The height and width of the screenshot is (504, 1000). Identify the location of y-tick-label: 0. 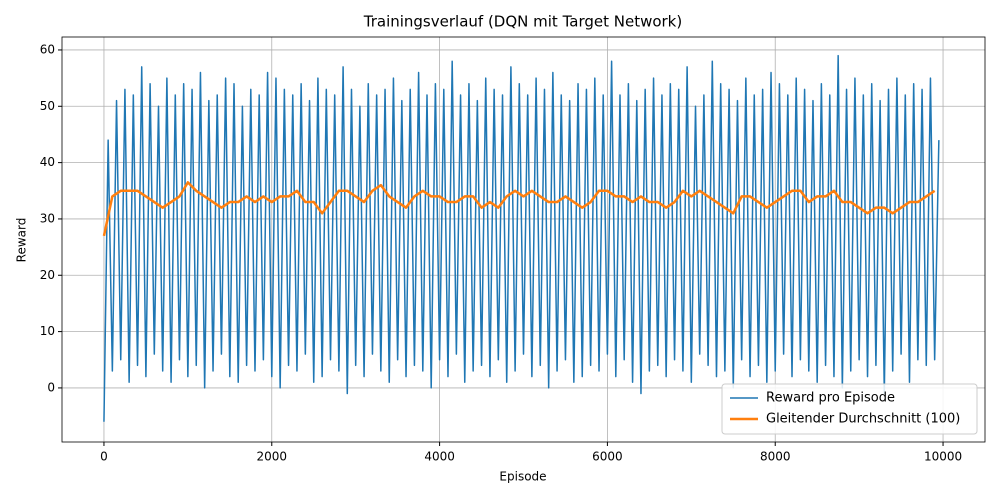
(51, 387).